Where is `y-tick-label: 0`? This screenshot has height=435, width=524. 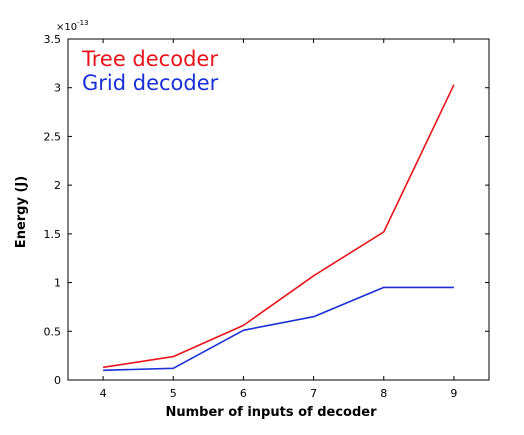 y-tick-label: 0 is located at coordinates (57, 380).